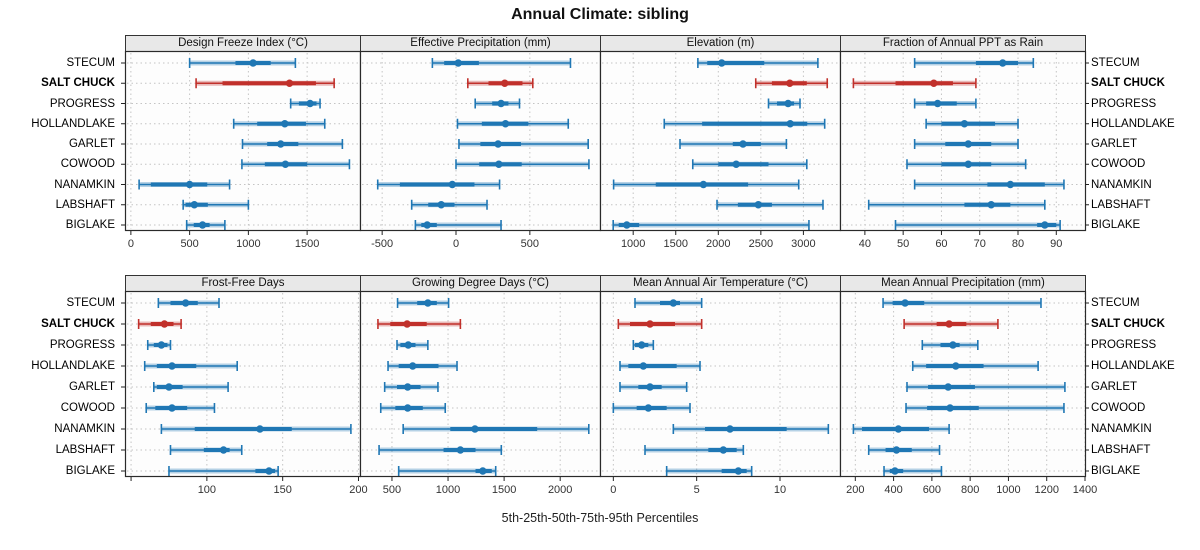 The width and height of the screenshot is (1200, 550). I want to click on x-tick-label: 3000, so click(803, 244).